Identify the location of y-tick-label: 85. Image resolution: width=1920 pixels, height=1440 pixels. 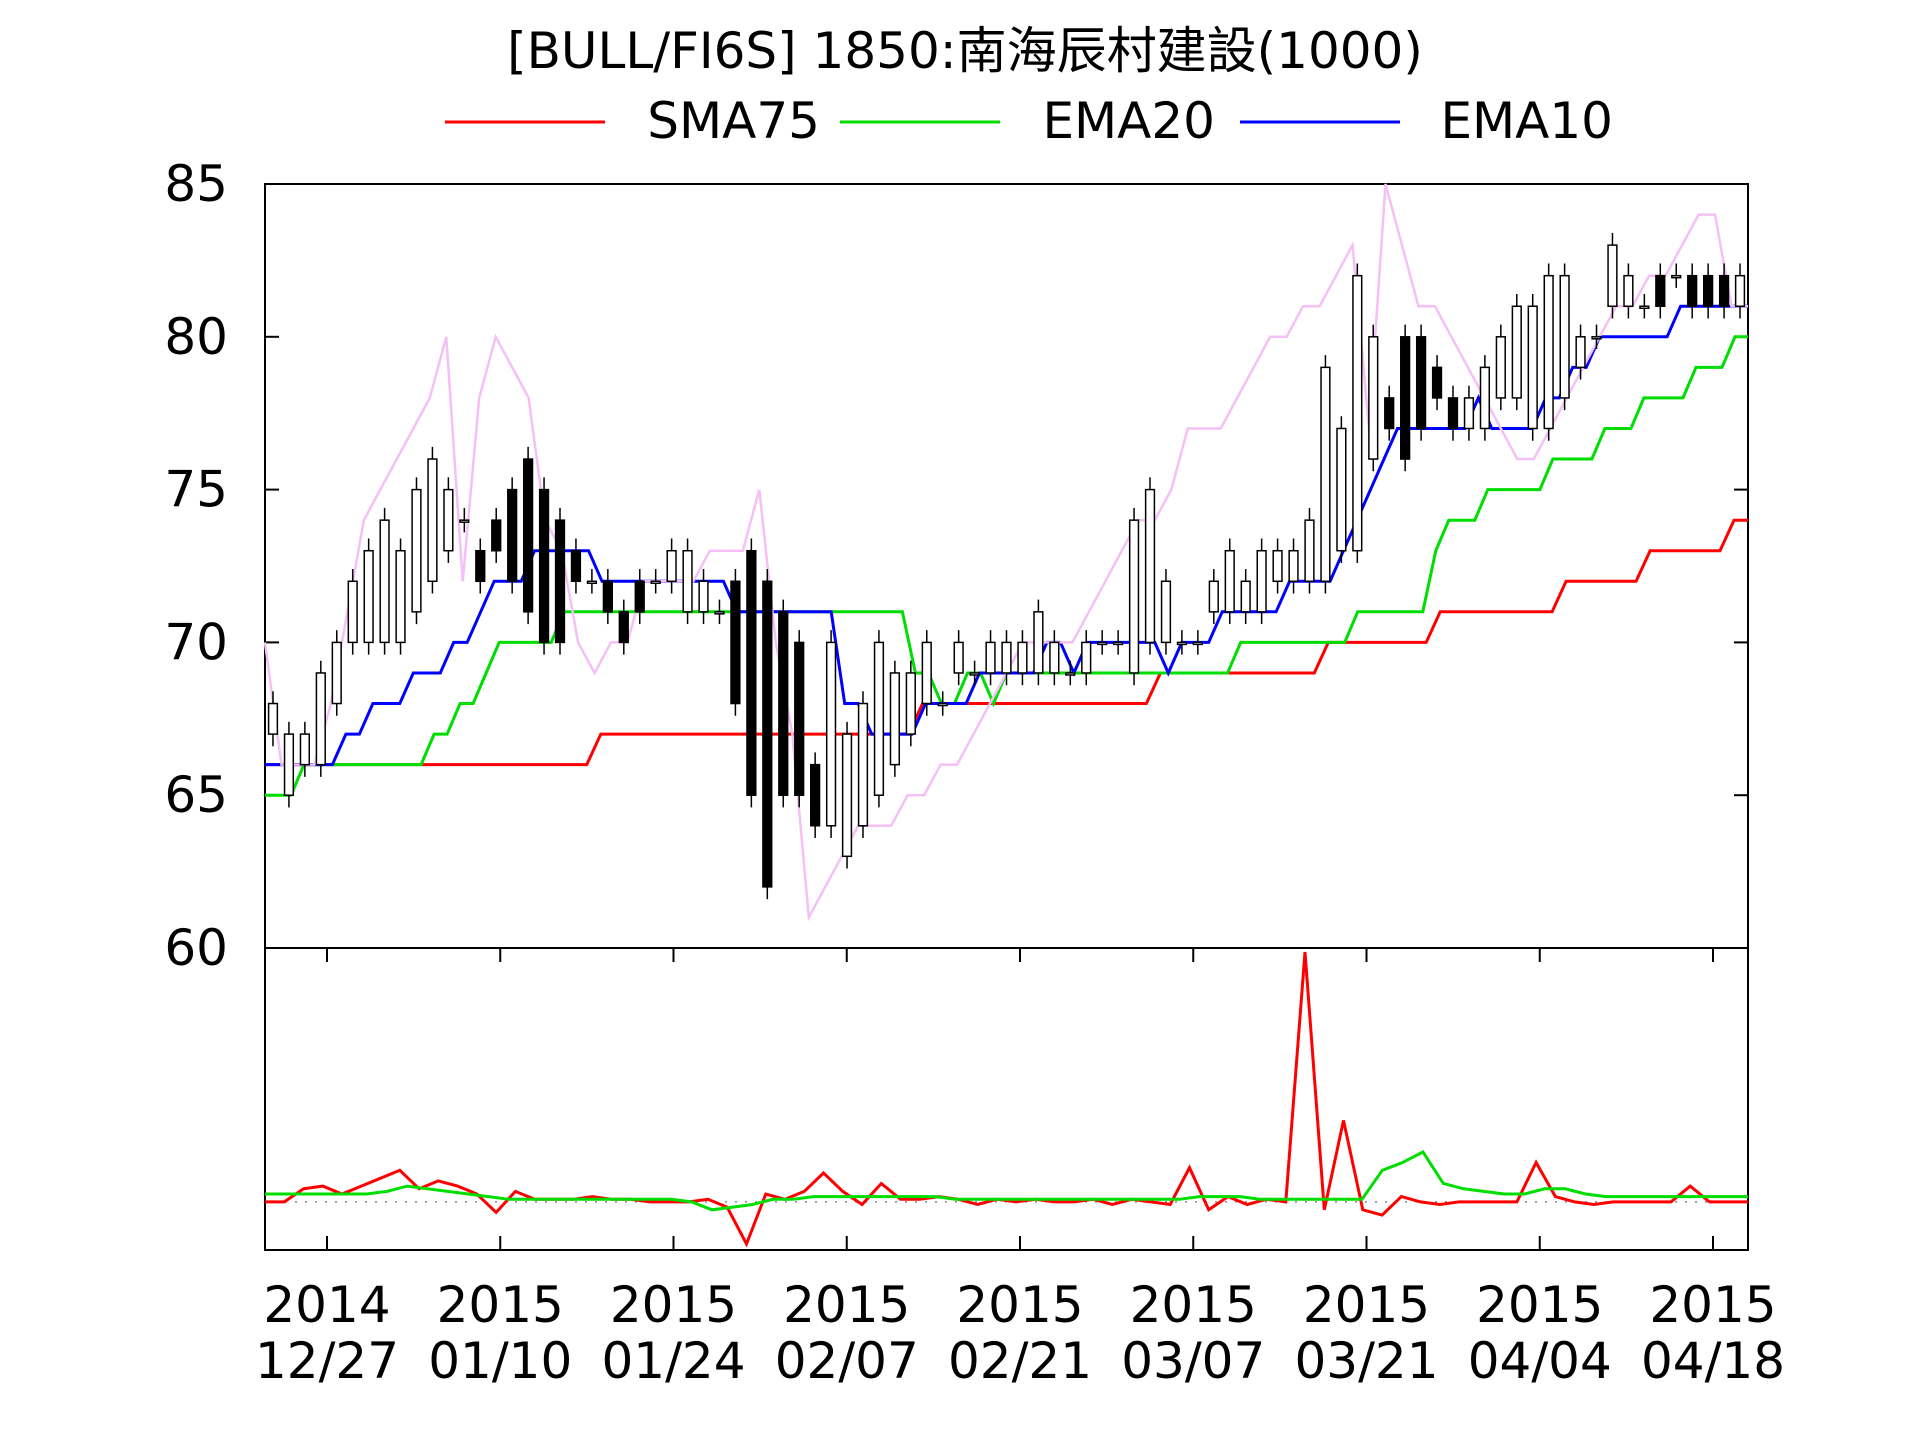
(196, 184).